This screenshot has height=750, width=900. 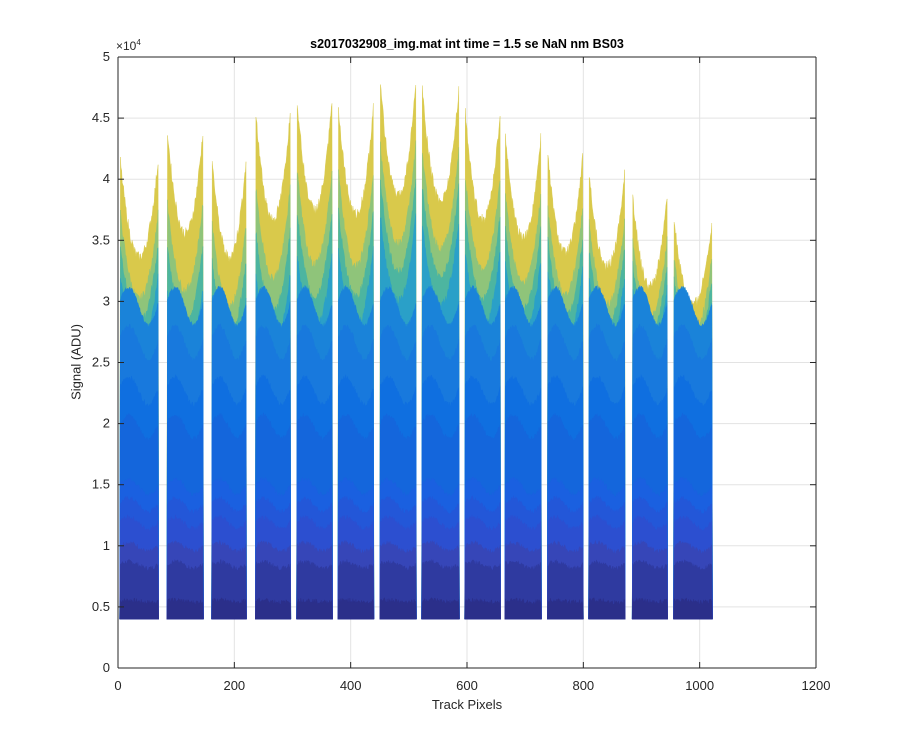 What do you see at coordinates (583, 685) in the screenshot?
I see `x-tick-label: 800` at bounding box center [583, 685].